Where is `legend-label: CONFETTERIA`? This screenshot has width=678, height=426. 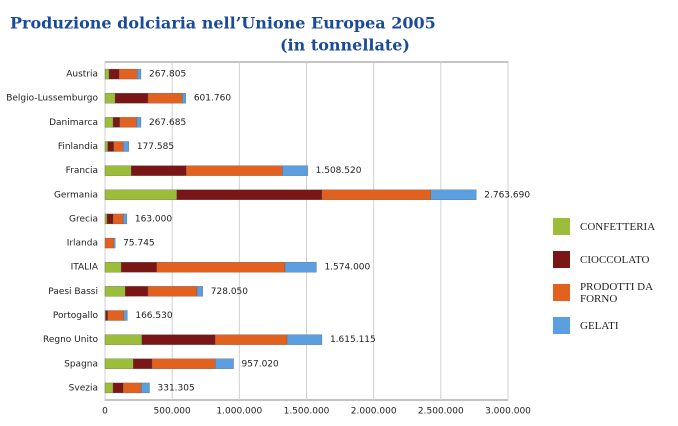
legend-label: CONFETTERIA is located at coordinates (618, 226).